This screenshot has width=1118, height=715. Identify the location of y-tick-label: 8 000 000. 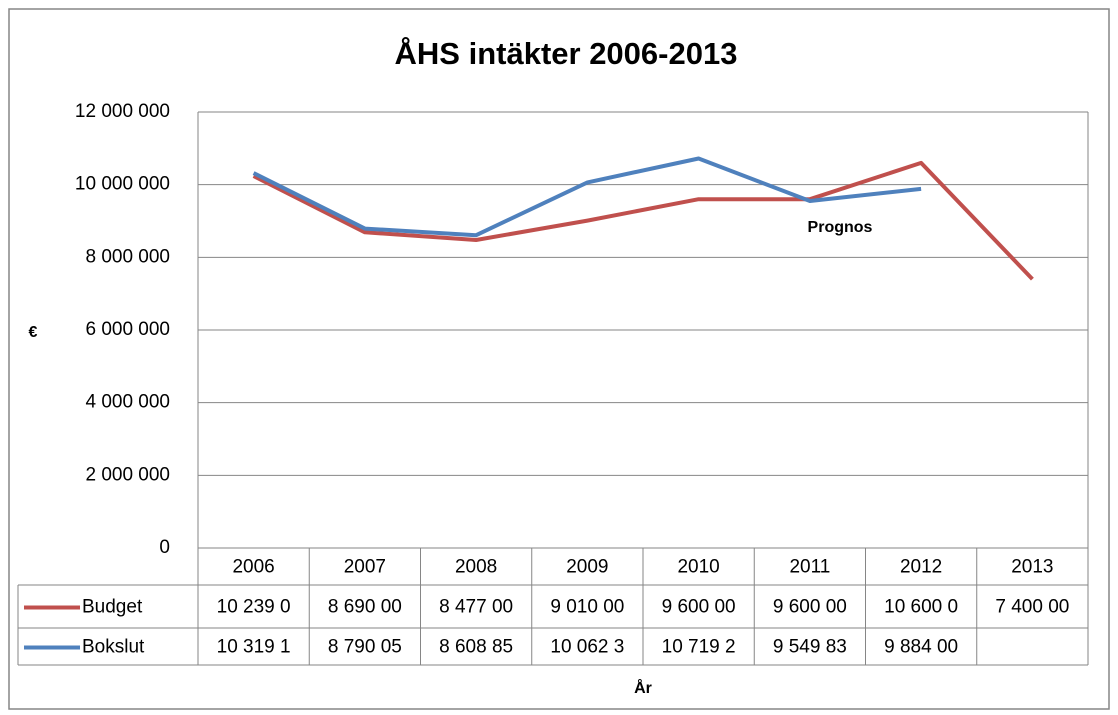
(127, 256).